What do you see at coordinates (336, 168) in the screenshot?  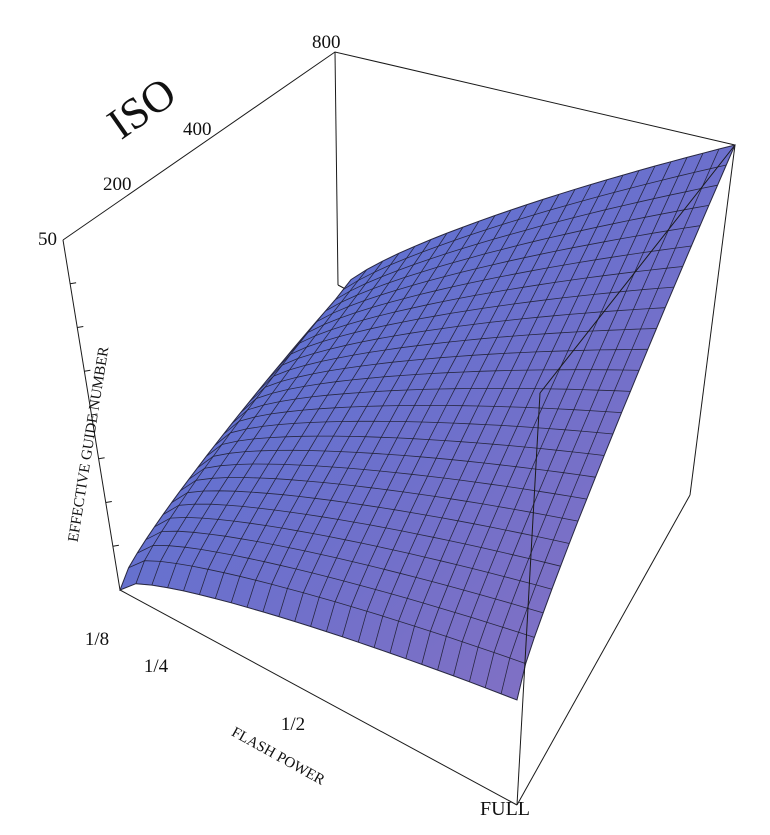 I see `box-edge-back-vertical-center` at bounding box center [336, 168].